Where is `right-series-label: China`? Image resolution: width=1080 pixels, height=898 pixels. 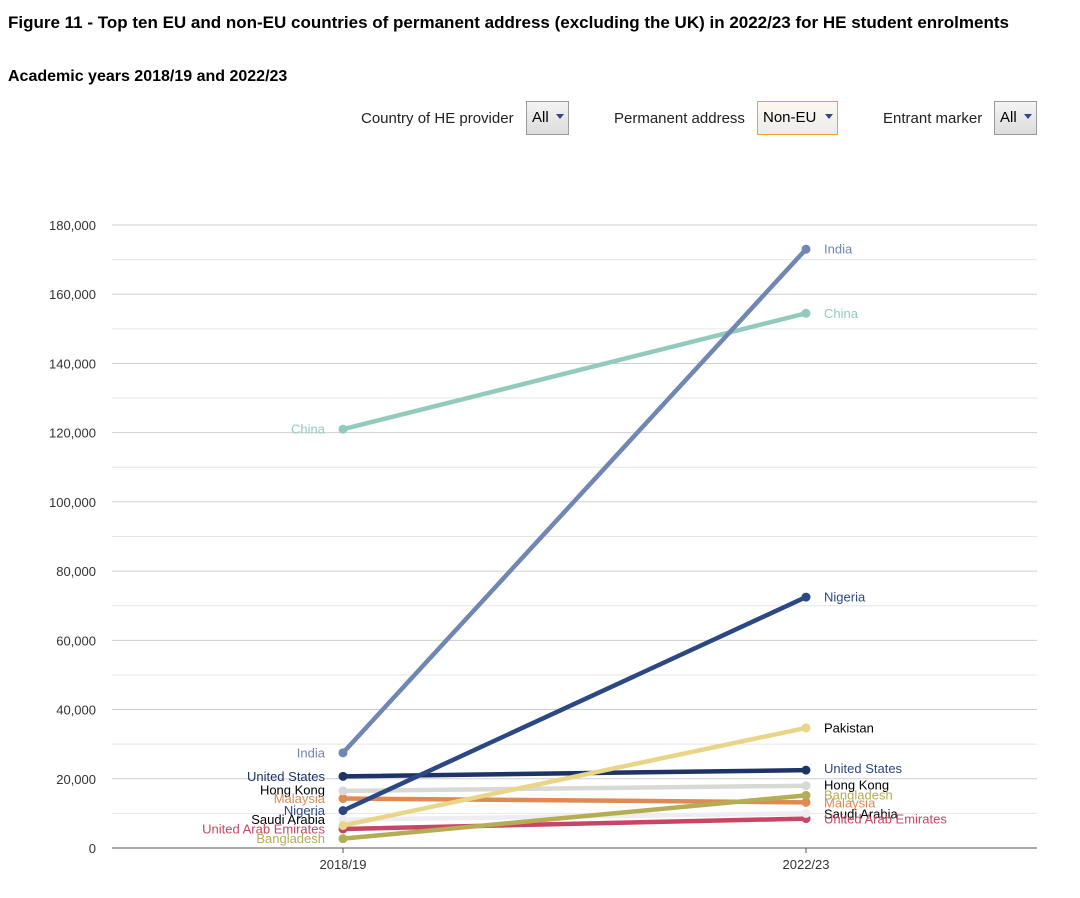
right-series-label: China is located at coordinates (841, 313).